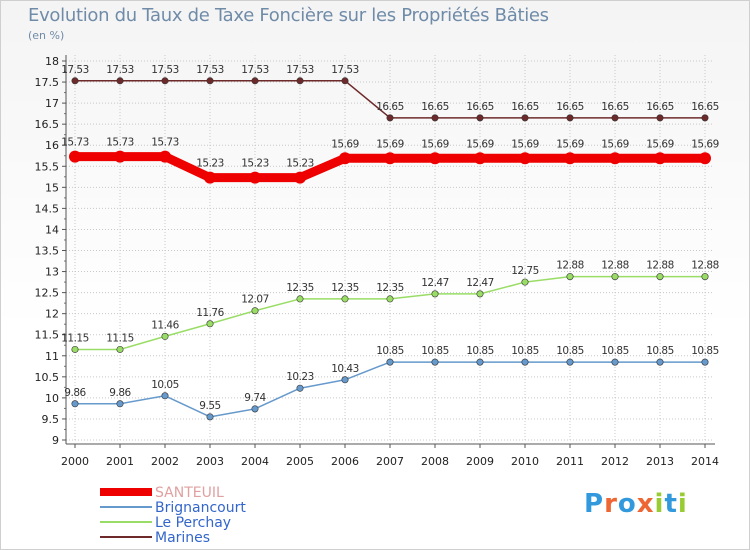  I want to click on data-label-brignancourt: 10.43, so click(345, 369).